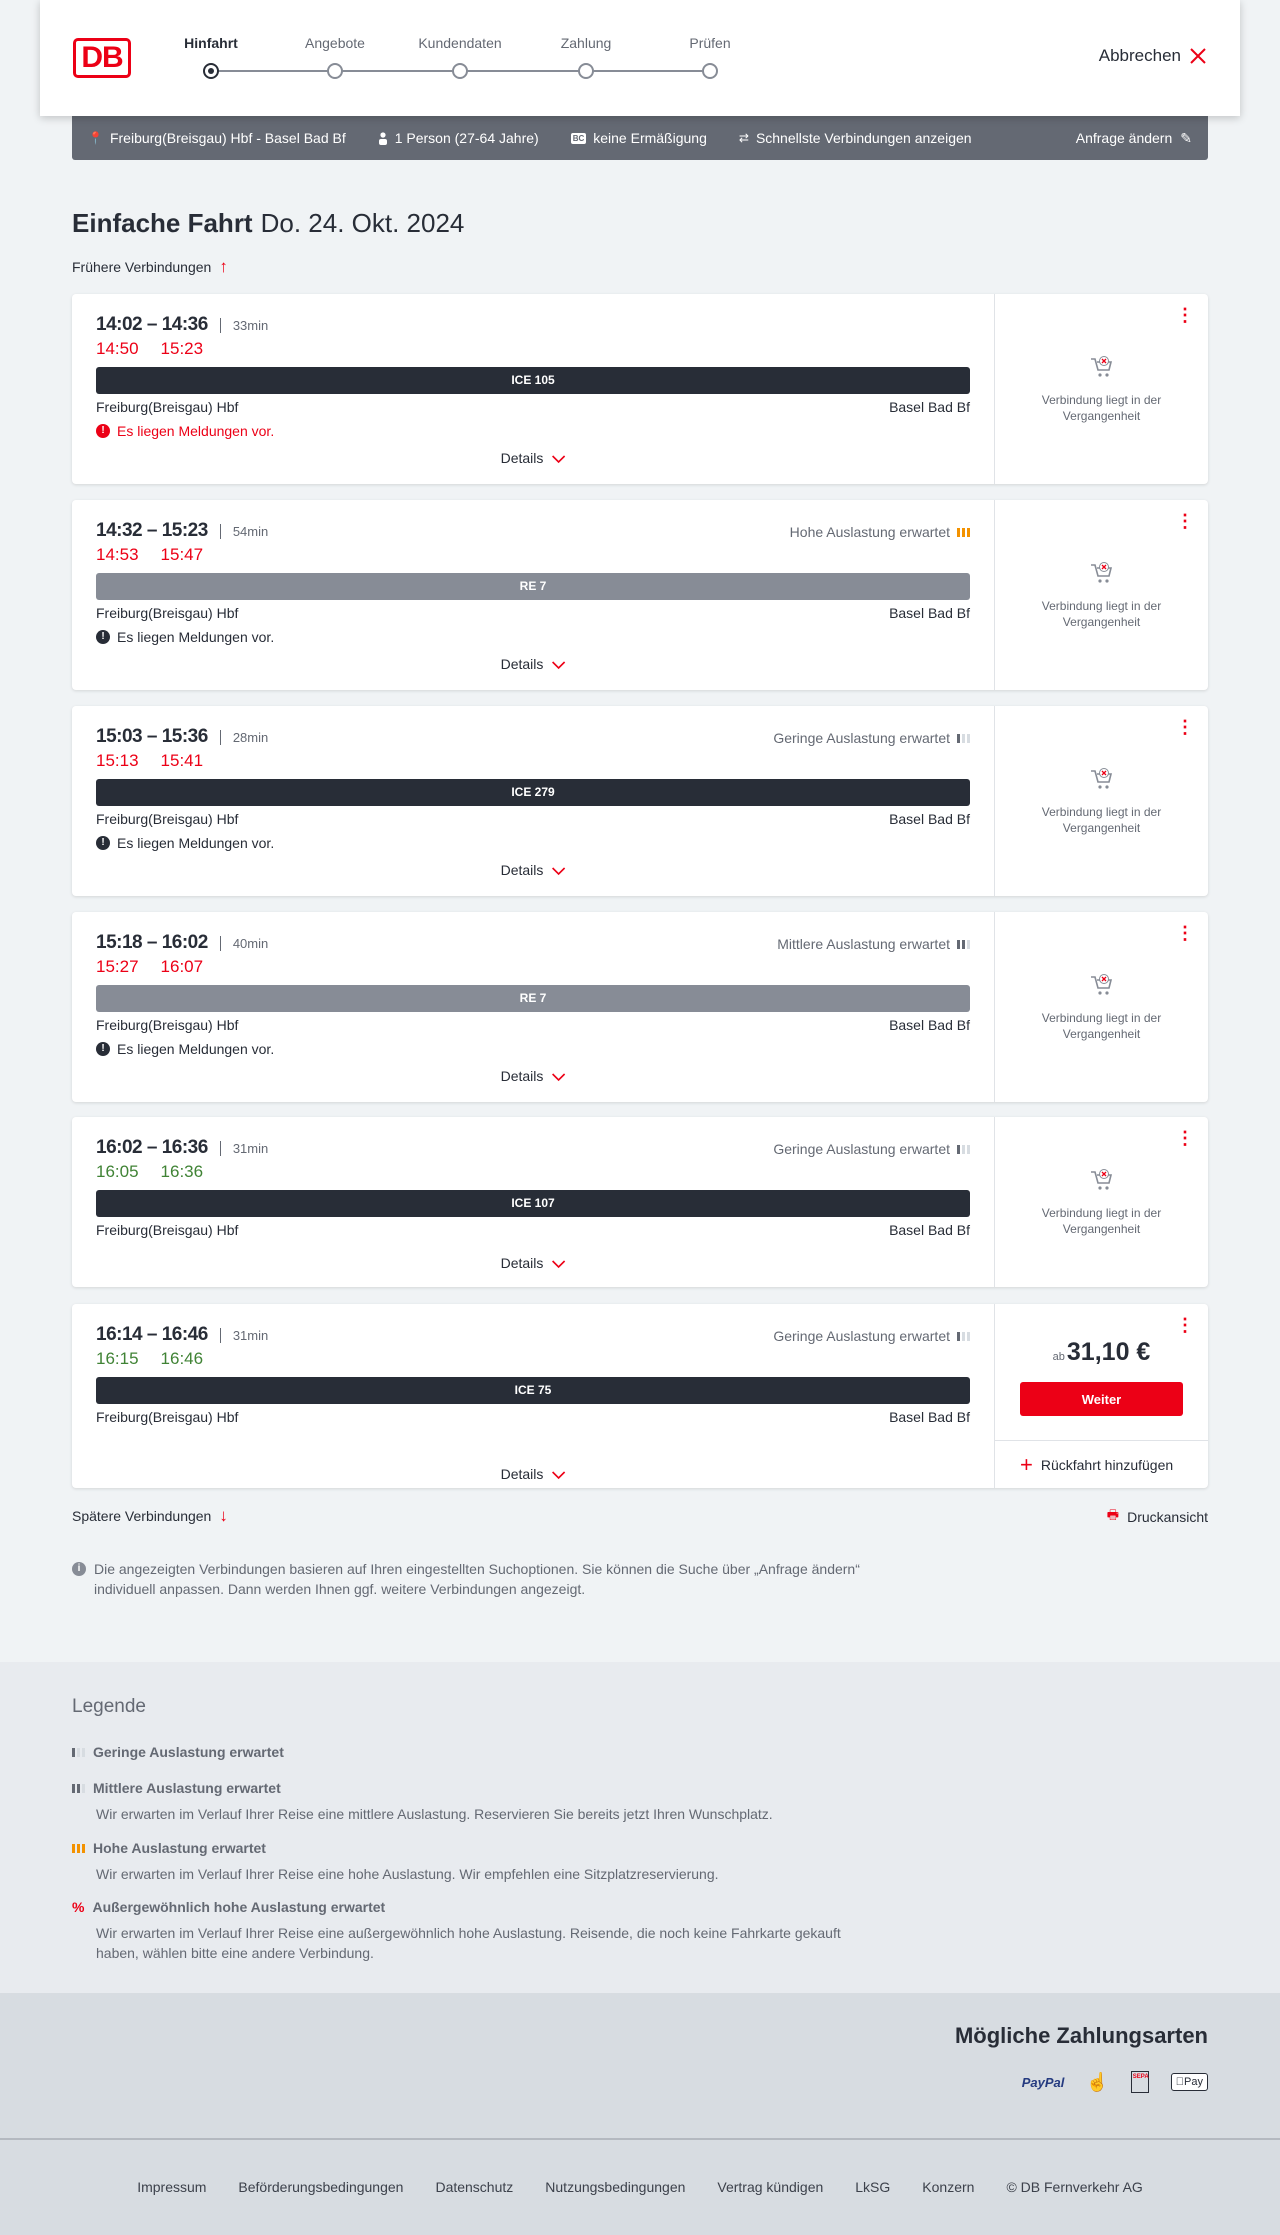  What do you see at coordinates (472, 1752) in the screenshot?
I see `legend-item-low: Geringe Auslastung erwartet` at bounding box center [472, 1752].